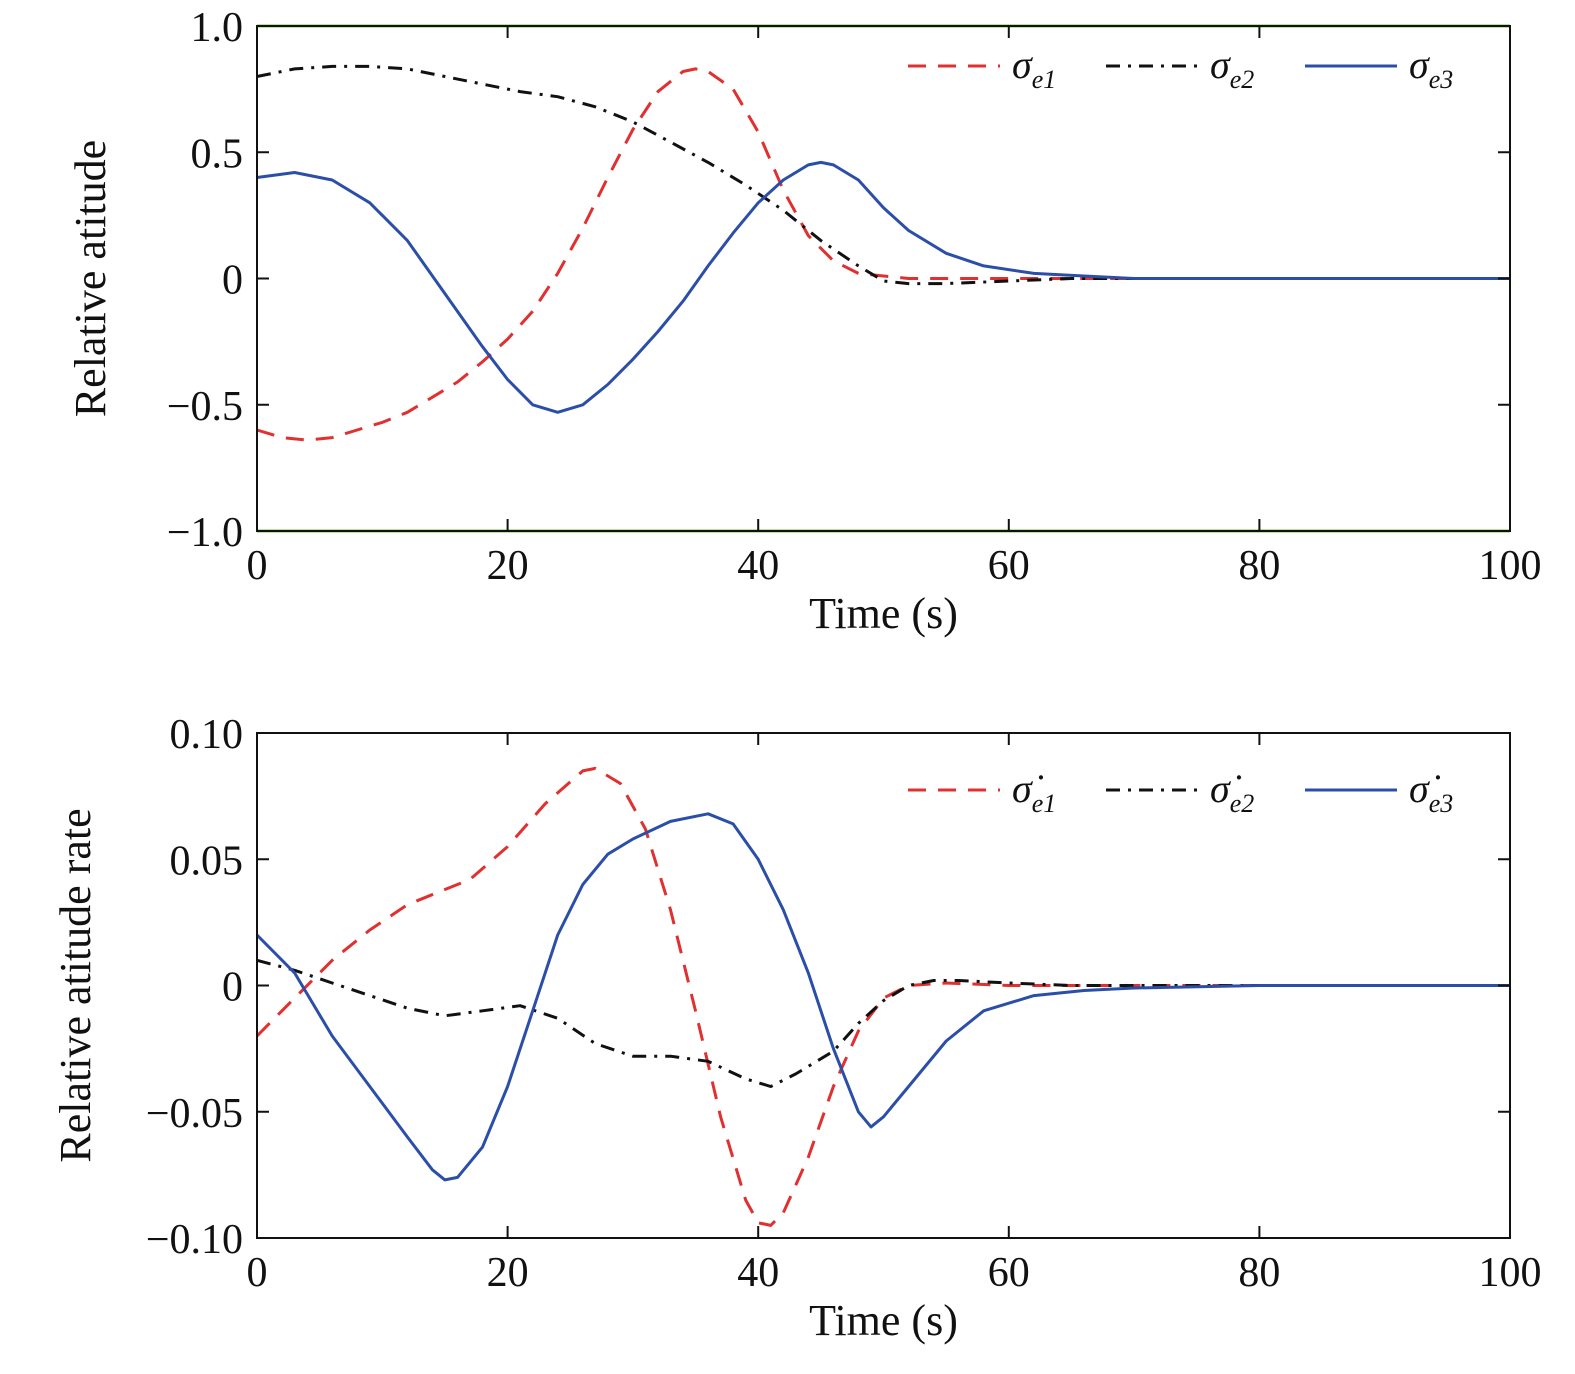  I want to click on y-tick-label: 1.0, so click(217, 28).